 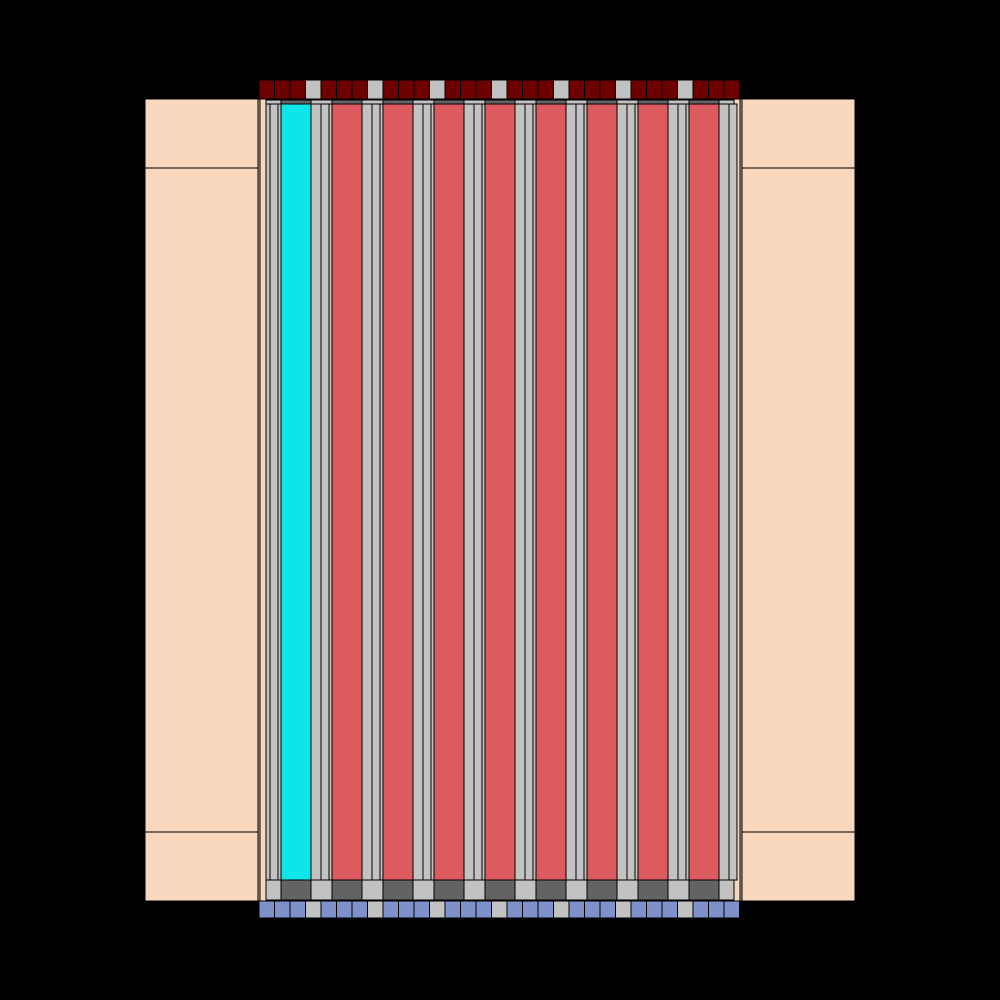 What do you see at coordinates (201, 500) in the screenshot?
I see `left-reflector` at bounding box center [201, 500].